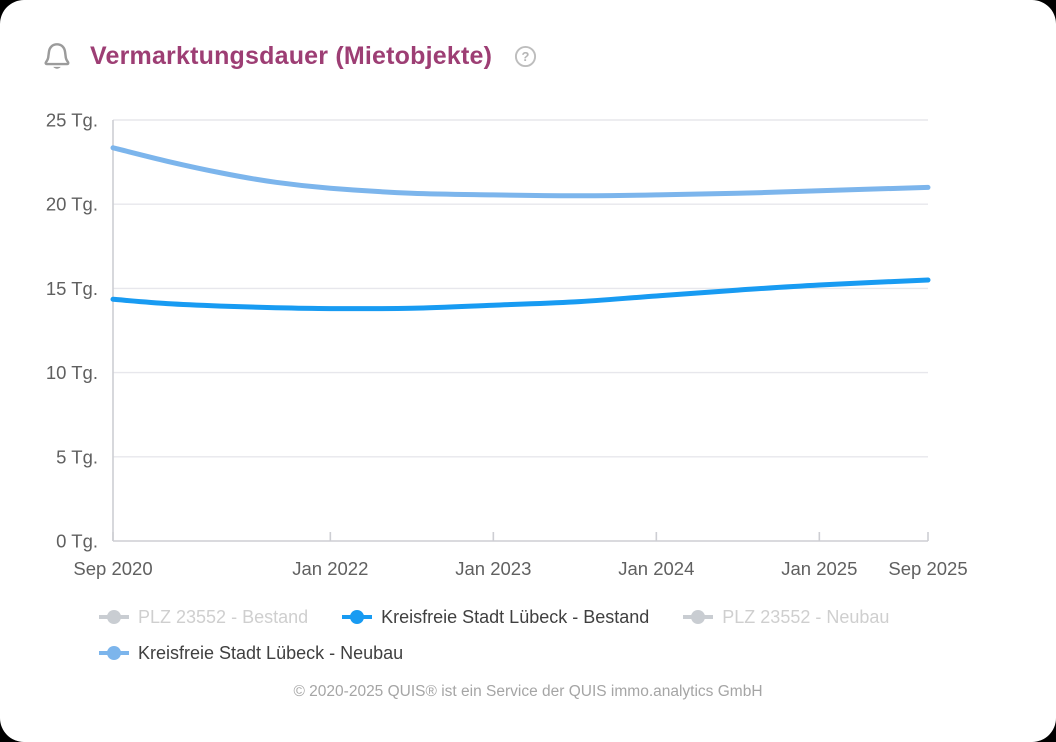  What do you see at coordinates (515, 617) in the screenshot?
I see `legend-label: Kreisfreie Stadt Lübeck - Bestand` at bounding box center [515, 617].